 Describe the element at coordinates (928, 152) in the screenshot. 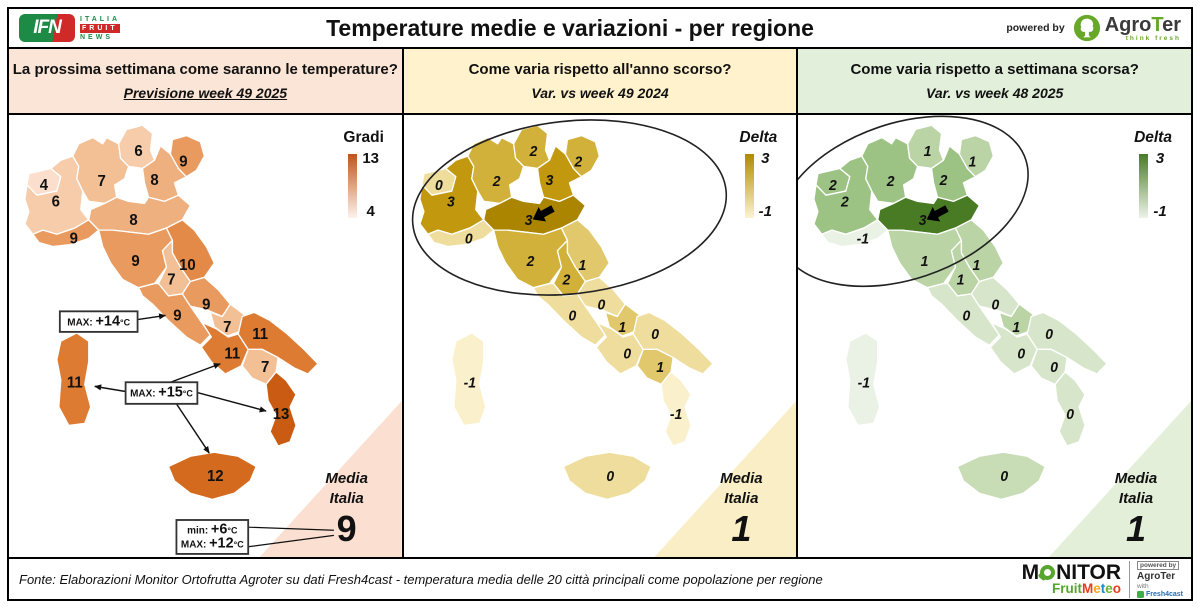

I see `region-trentino-value: 1` at that location.